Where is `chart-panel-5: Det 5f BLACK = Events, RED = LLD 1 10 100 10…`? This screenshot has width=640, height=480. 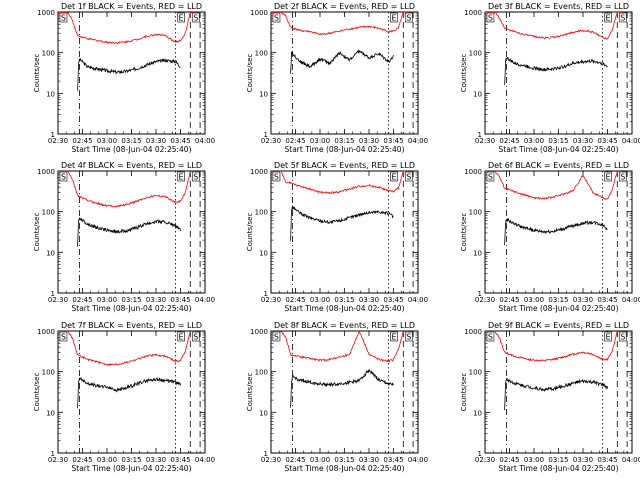
chart-panel-5: Det 5f BLACK = Events, RED = LLD 1 10 100 10… is located at coordinates (337, 237).